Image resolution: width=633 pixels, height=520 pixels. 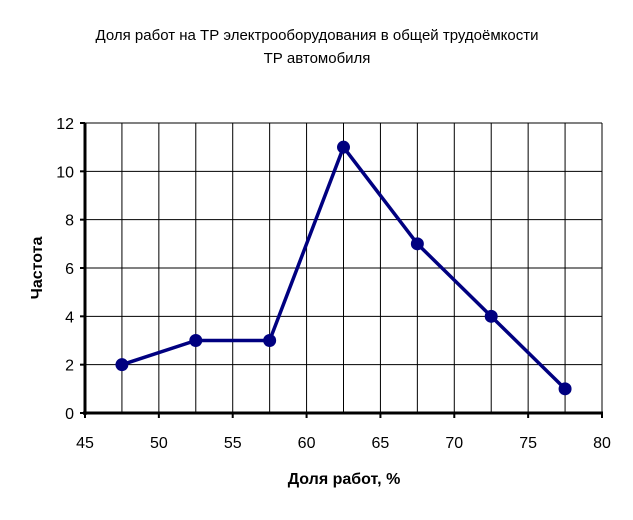 I want to click on y-tick-label: 2, so click(x=69, y=366).